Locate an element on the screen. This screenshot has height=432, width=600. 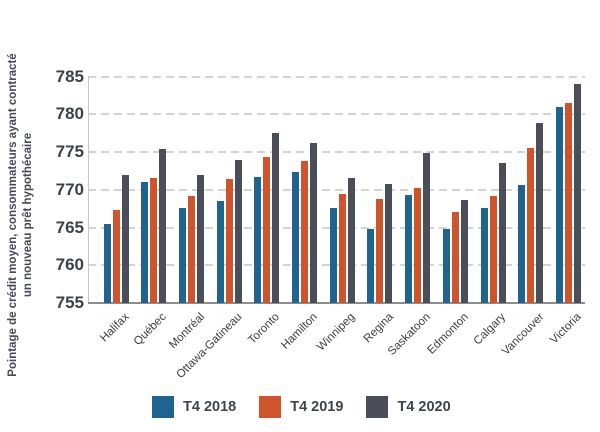
legend-label: T4 2018 is located at coordinates (210, 407).